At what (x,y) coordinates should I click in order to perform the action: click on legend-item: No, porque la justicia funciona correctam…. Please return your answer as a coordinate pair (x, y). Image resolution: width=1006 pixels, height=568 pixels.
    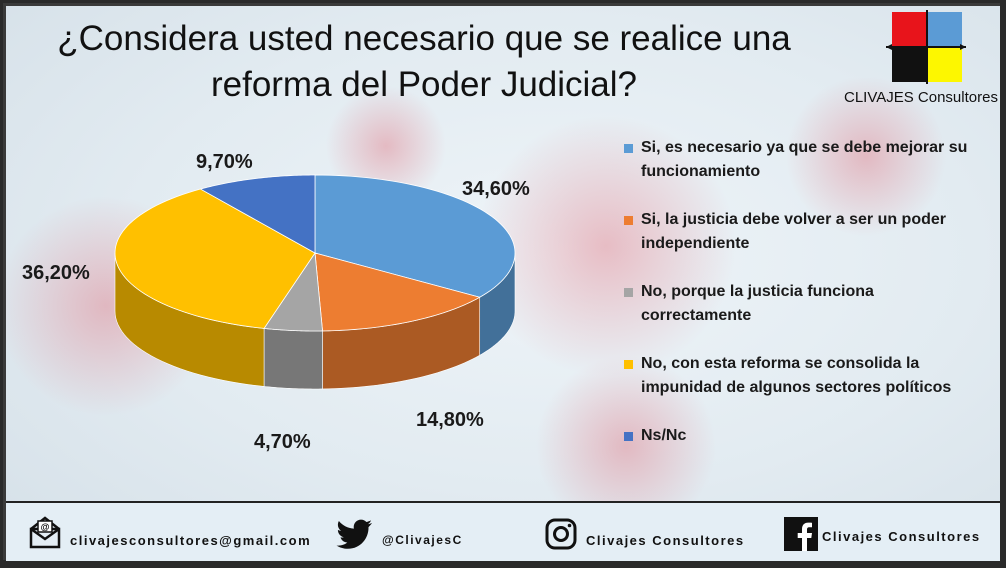
    Looking at the image, I should click on (749, 304).